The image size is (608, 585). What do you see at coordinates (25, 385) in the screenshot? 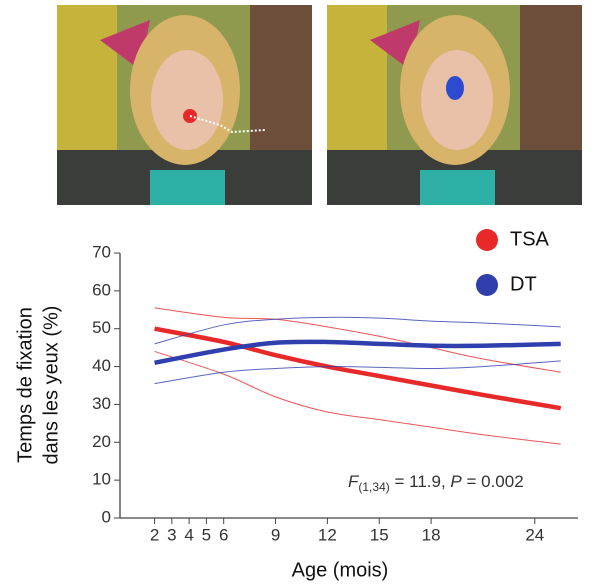
I see `y-axis-title: Temps de fixation` at bounding box center [25, 385].